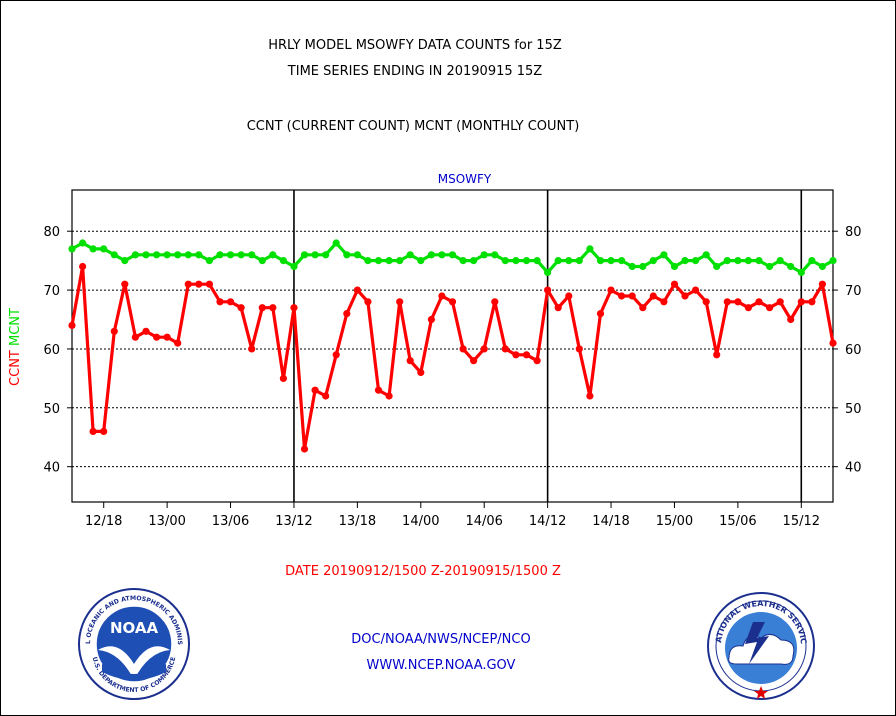  I want to click on star-icon, so click(761, 692).